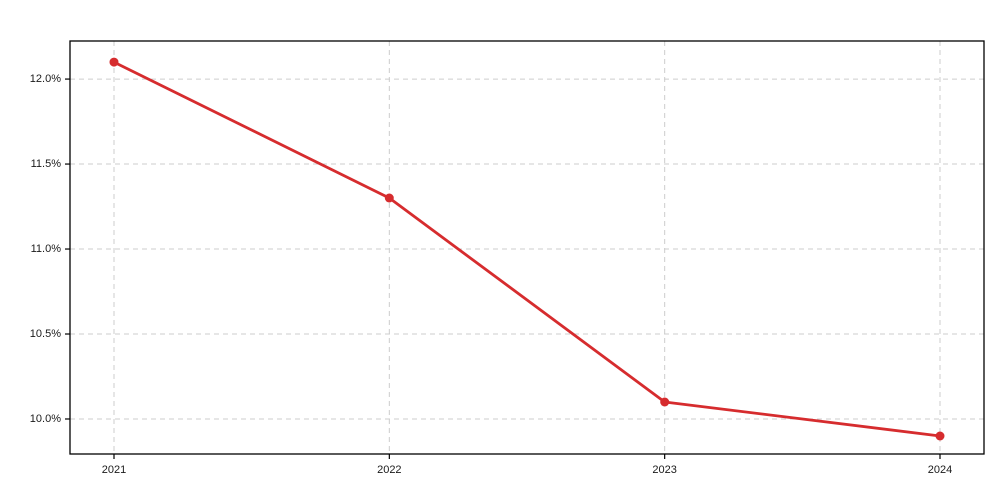 Image resolution: width=989 pixels, height=490 pixels. Describe the element at coordinates (45, 334) in the screenshot. I see `y-tick-label: 10.5%` at that location.